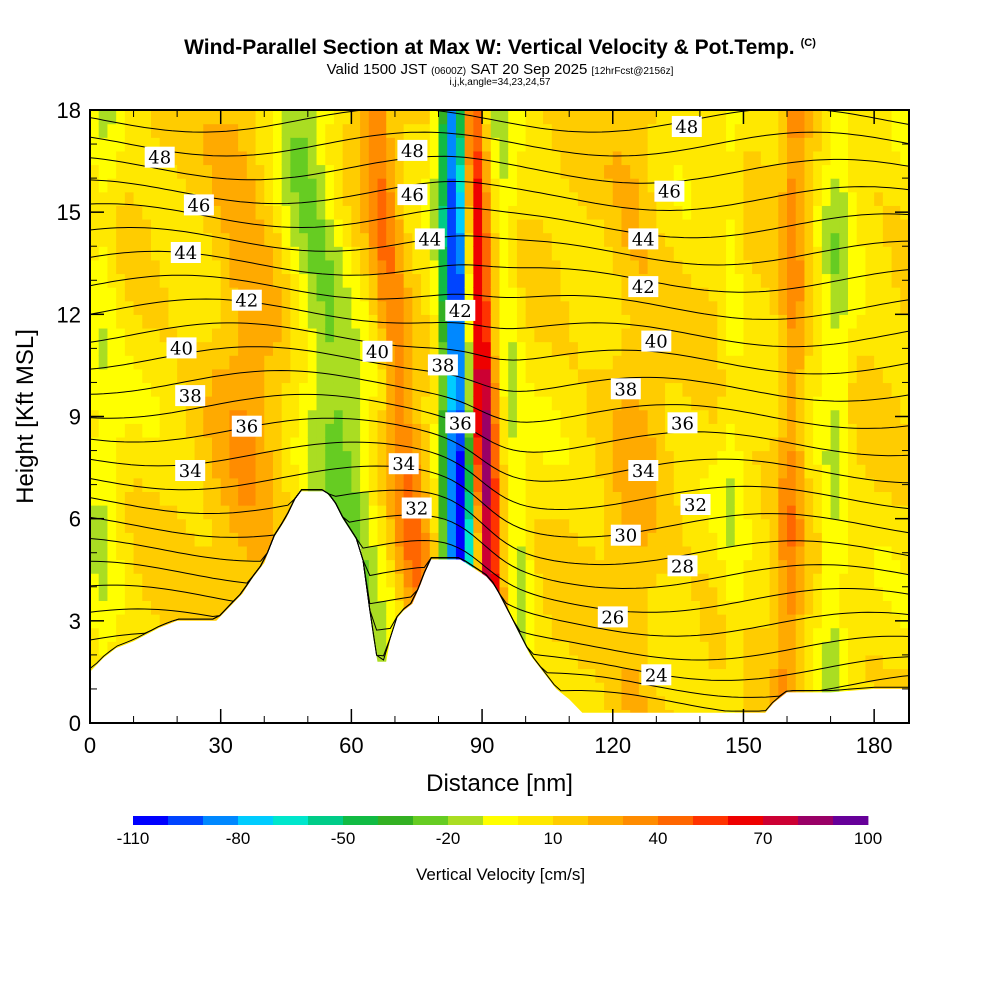 The image size is (1000, 1000). Describe the element at coordinates (246, 301) in the screenshot. I see `theta-label-text: 42` at that location.